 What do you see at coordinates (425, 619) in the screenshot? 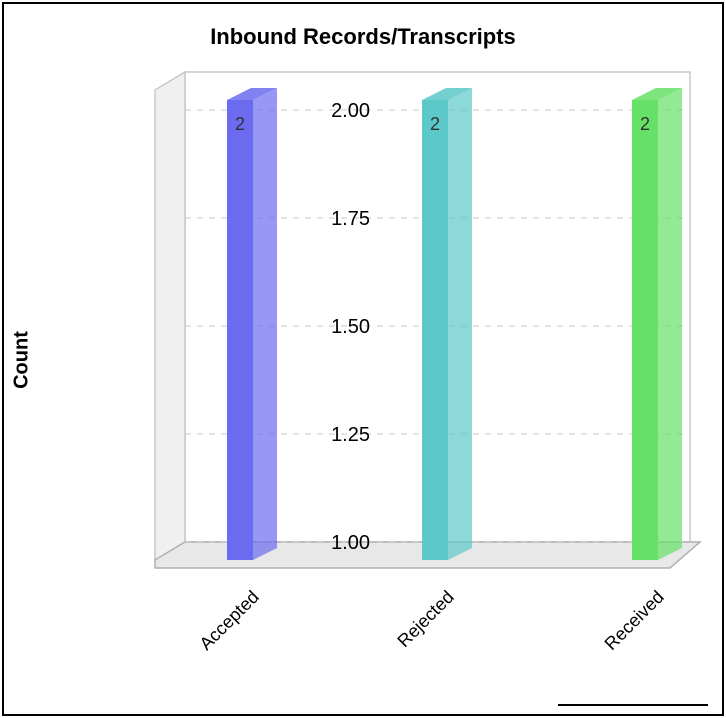
I see `x-category-label: Rejected` at bounding box center [425, 619].